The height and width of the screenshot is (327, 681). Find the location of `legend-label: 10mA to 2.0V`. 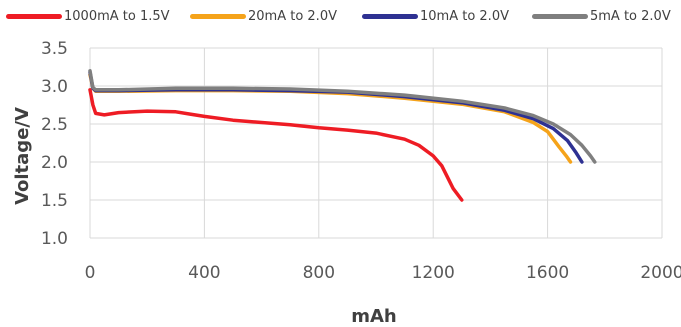

legend-label: 10mA to 2.0V is located at coordinates (464, 16).